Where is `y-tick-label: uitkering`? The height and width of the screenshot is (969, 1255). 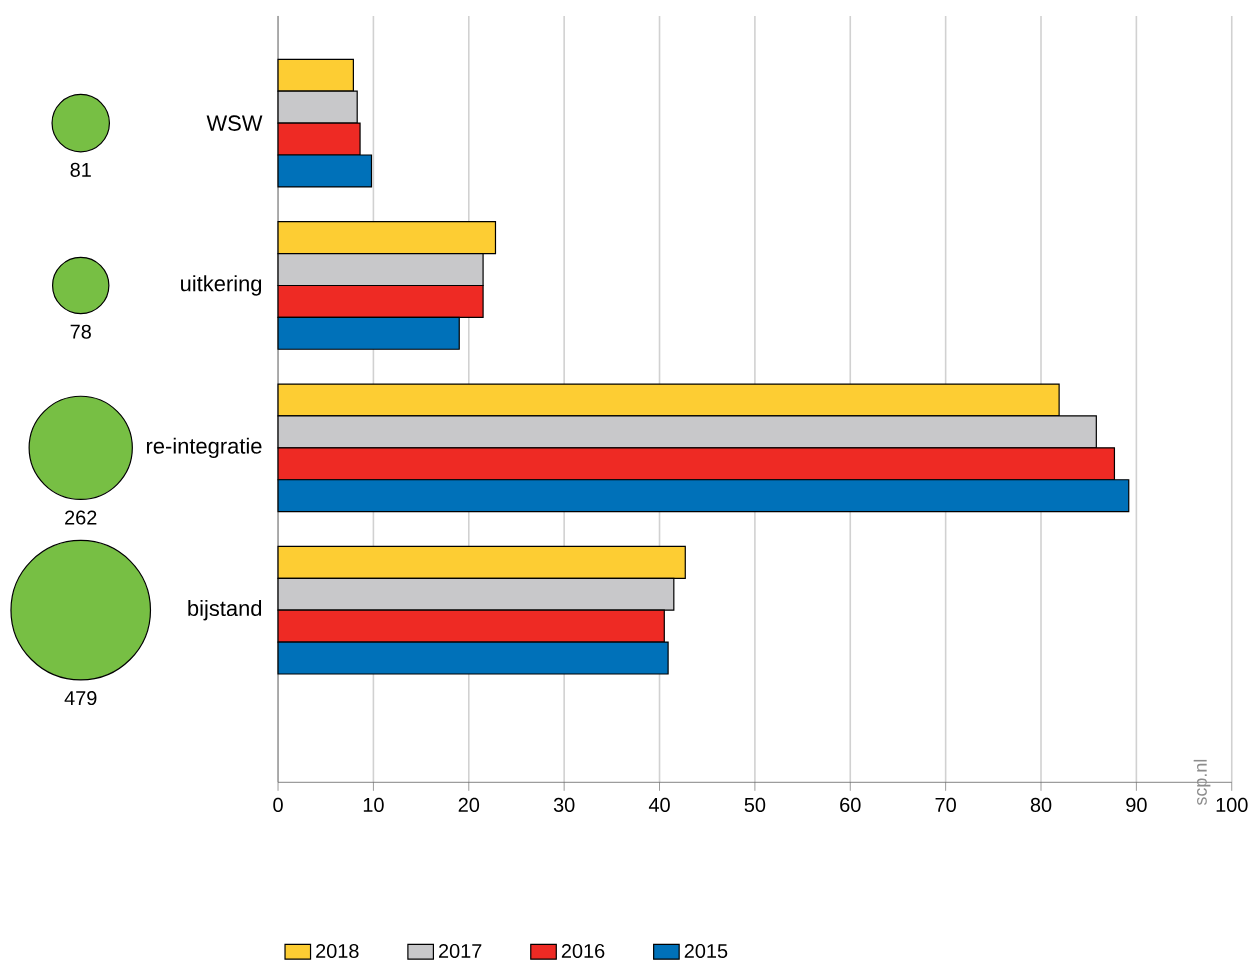
y-tick-label: uitkering is located at coordinates (221, 285).